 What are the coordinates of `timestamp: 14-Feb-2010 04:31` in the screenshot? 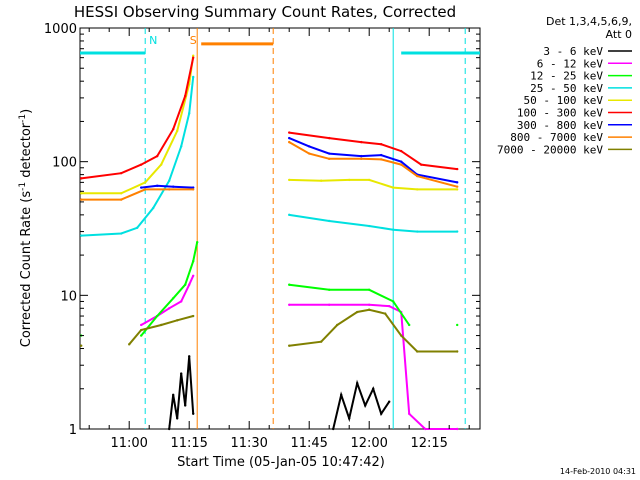 It's located at (598, 471).